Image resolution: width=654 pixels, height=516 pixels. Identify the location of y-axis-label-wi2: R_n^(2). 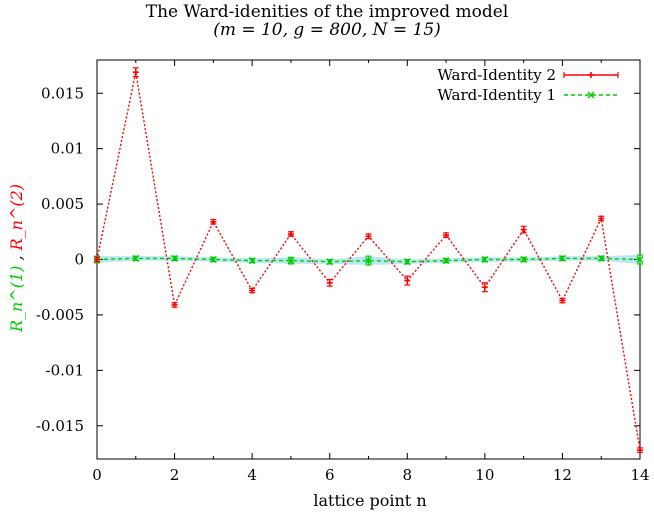
(16, 217).